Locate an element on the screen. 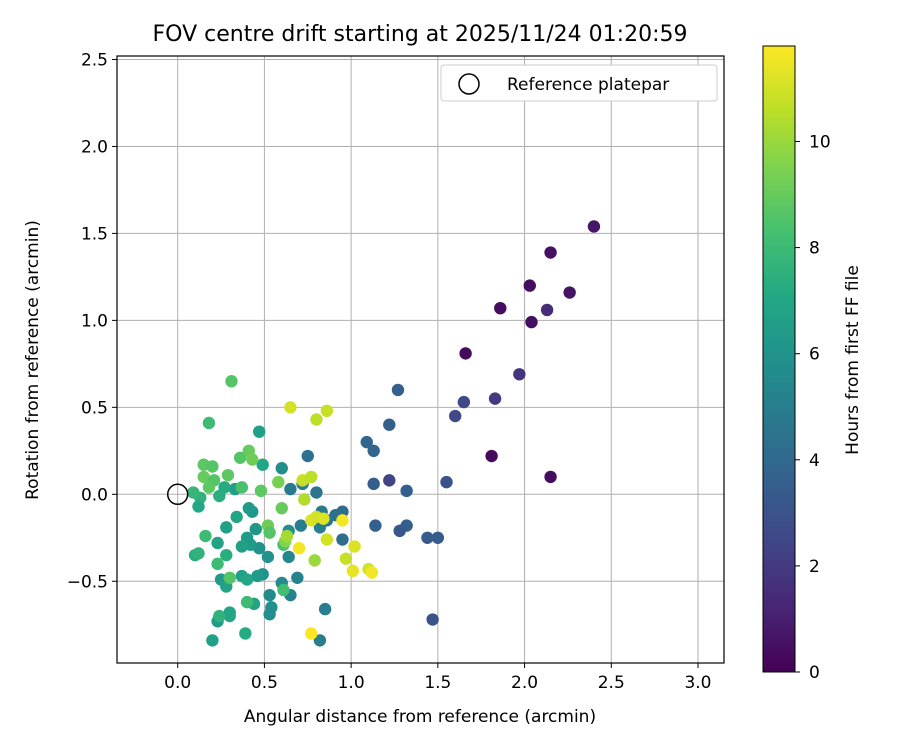  colorbar: 0 2 4 6 8 10 Hours from first FF file is located at coordinates (812, 364).